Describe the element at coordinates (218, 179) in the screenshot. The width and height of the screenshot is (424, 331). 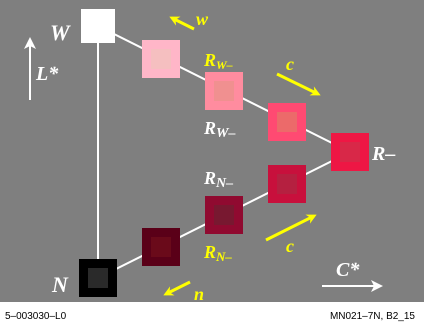
I see `label-rn-white: RN–` at that location.